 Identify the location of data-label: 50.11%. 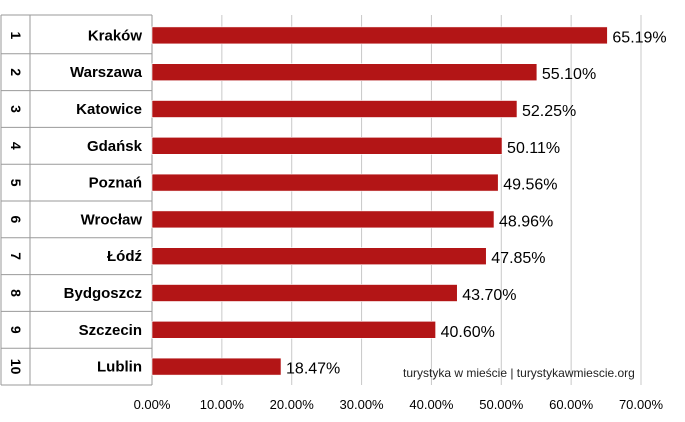
(533, 148).